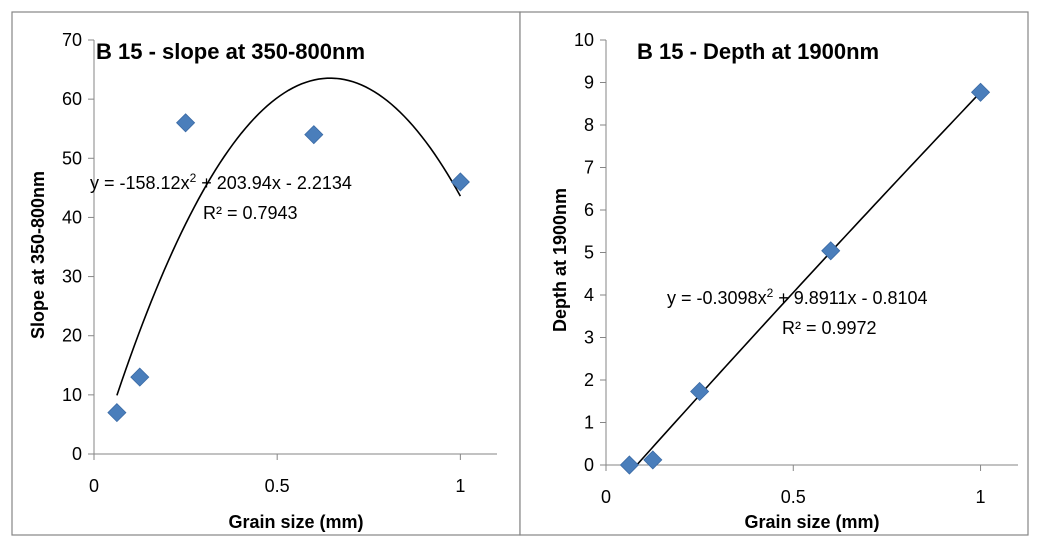 The height and width of the screenshot is (547, 1040). What do you see at coordinates (277, 486) in the screenshot?
I see `slope-x-tick-label: 0.5` at bounding box center [277, 486].